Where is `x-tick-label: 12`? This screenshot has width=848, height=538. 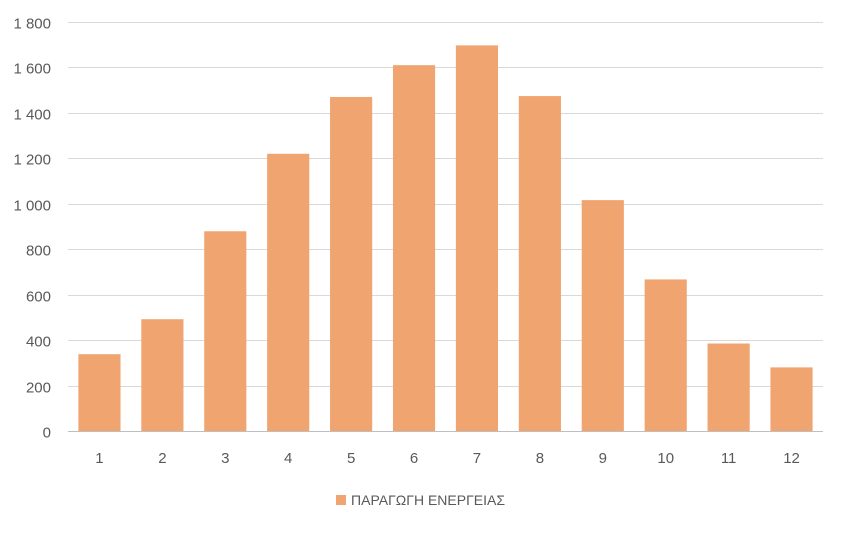 x-tick-label: 12 is located at coordinates (791, 458).